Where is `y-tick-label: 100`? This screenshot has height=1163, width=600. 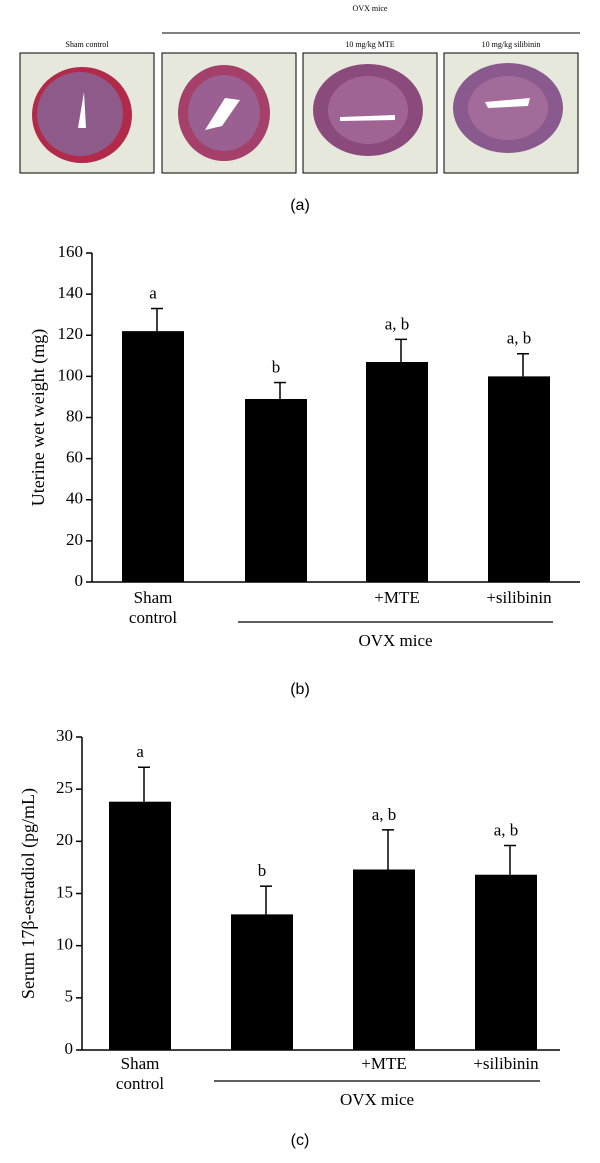 y-tick-label: 100 is located at coordinates (71, 374).